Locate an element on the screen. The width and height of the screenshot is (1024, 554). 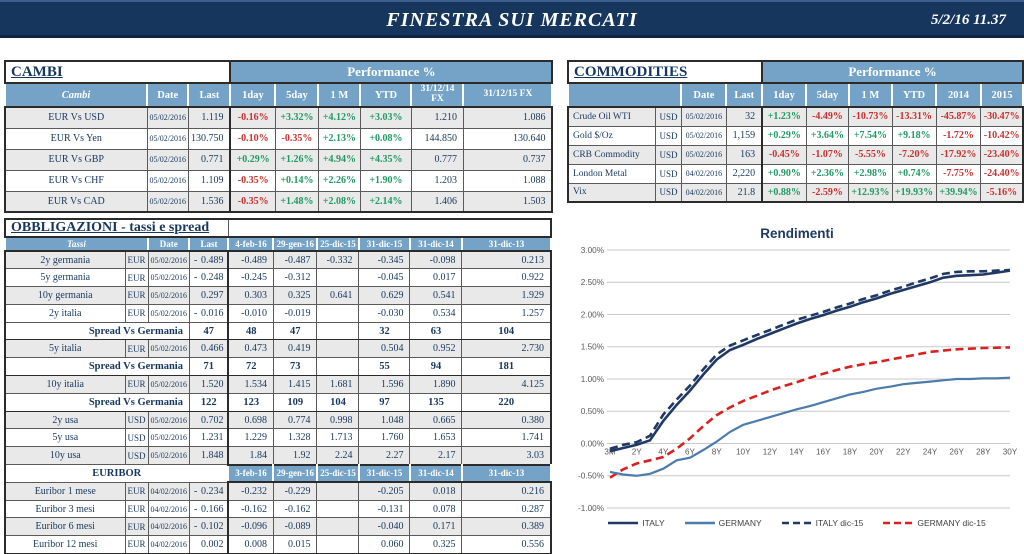
last-cell: 0.002 is located at coordinates (208, 544).